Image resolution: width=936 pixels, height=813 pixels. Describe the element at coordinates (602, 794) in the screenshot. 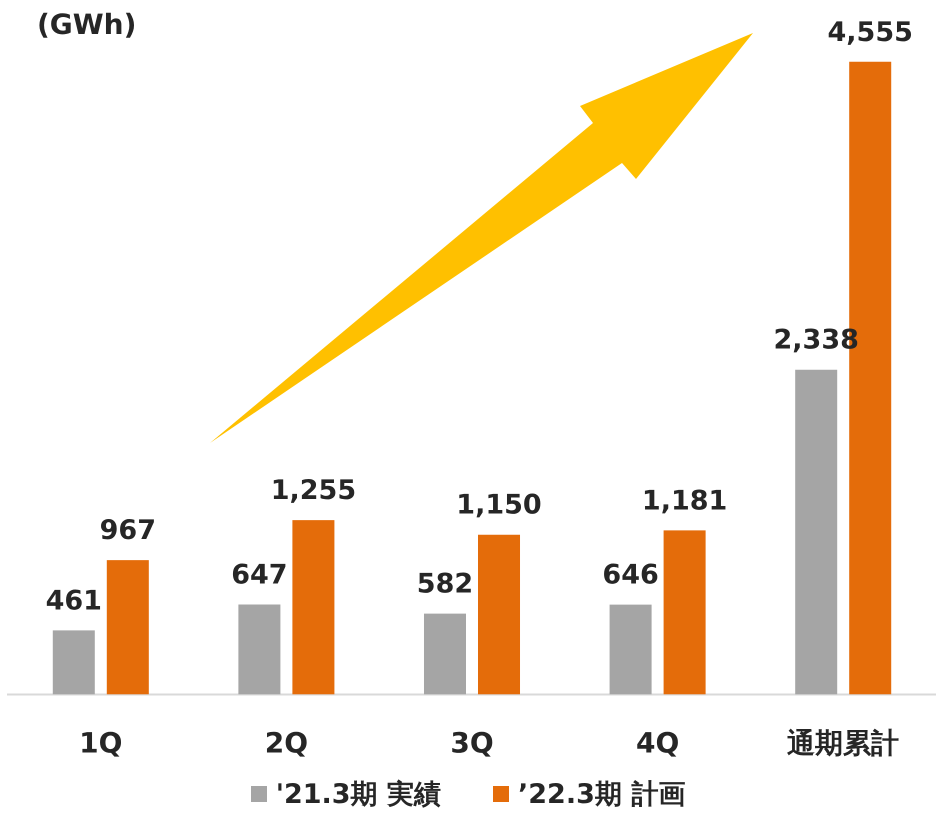

I see `legend-label: ’22.3期 計画` at that location.